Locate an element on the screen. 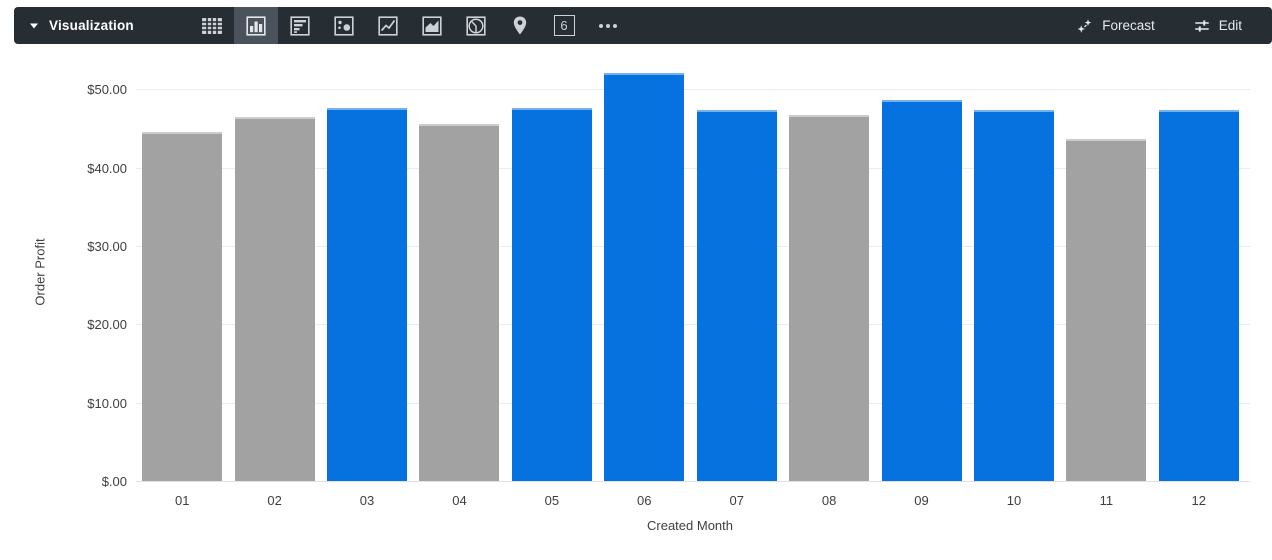 The height and width of the screenshot is (560, 1272). viz-type-single-value-button: 6 is located at coordinates (564, 25).